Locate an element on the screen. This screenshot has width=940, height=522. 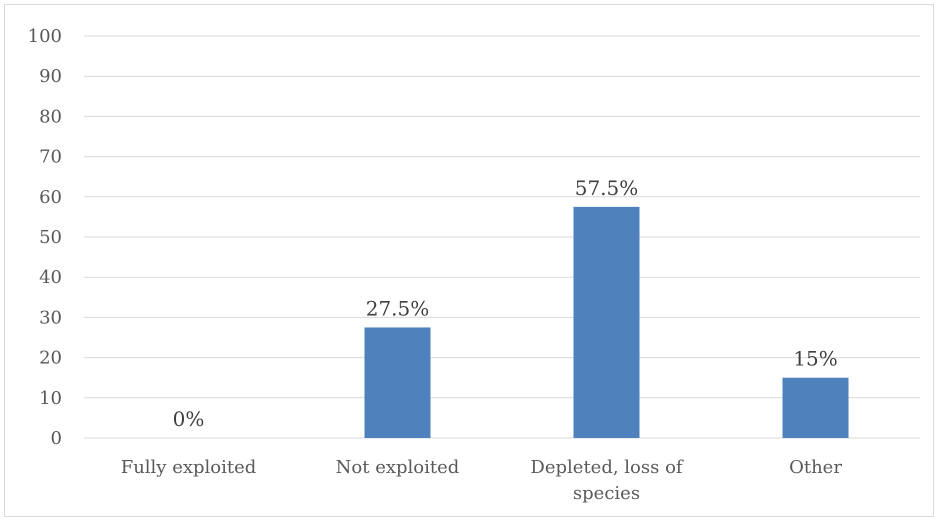
data-label: 27.5% is located at coordinates (398, 308).